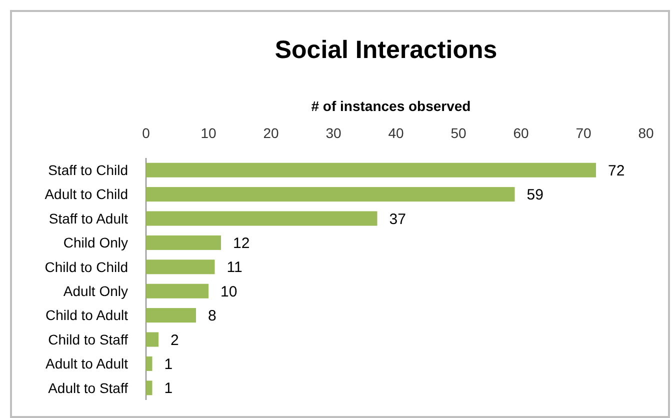 Image resolution: width=672 pixels, height=418 pixels. I want to click on y-tick-label: Adult to Child, so click(86, 194).